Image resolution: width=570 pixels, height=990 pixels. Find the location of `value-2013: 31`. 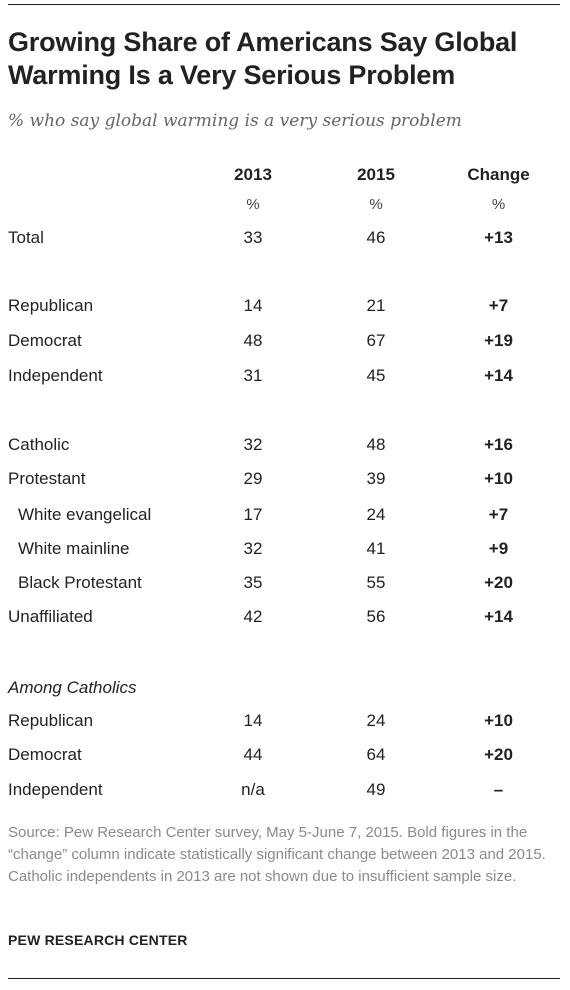

value-2013: 31 is located at coordinates (253, 375).